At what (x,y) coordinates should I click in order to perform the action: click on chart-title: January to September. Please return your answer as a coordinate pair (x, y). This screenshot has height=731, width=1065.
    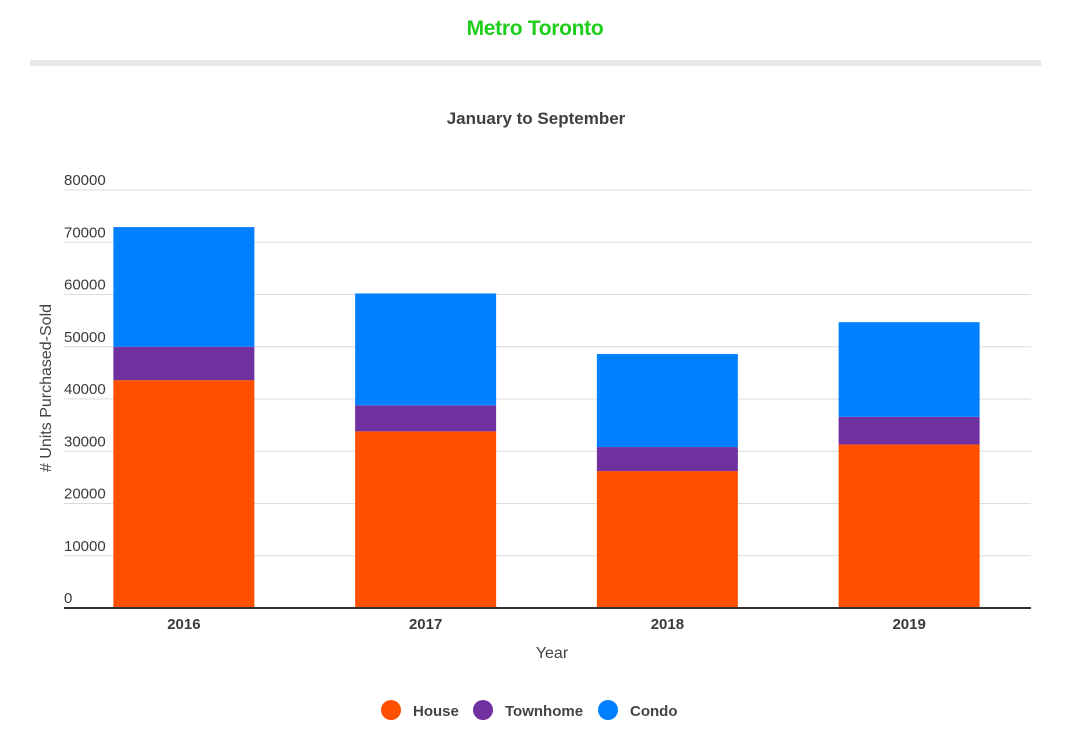
    Looking at the image, I should click on (536, 118).